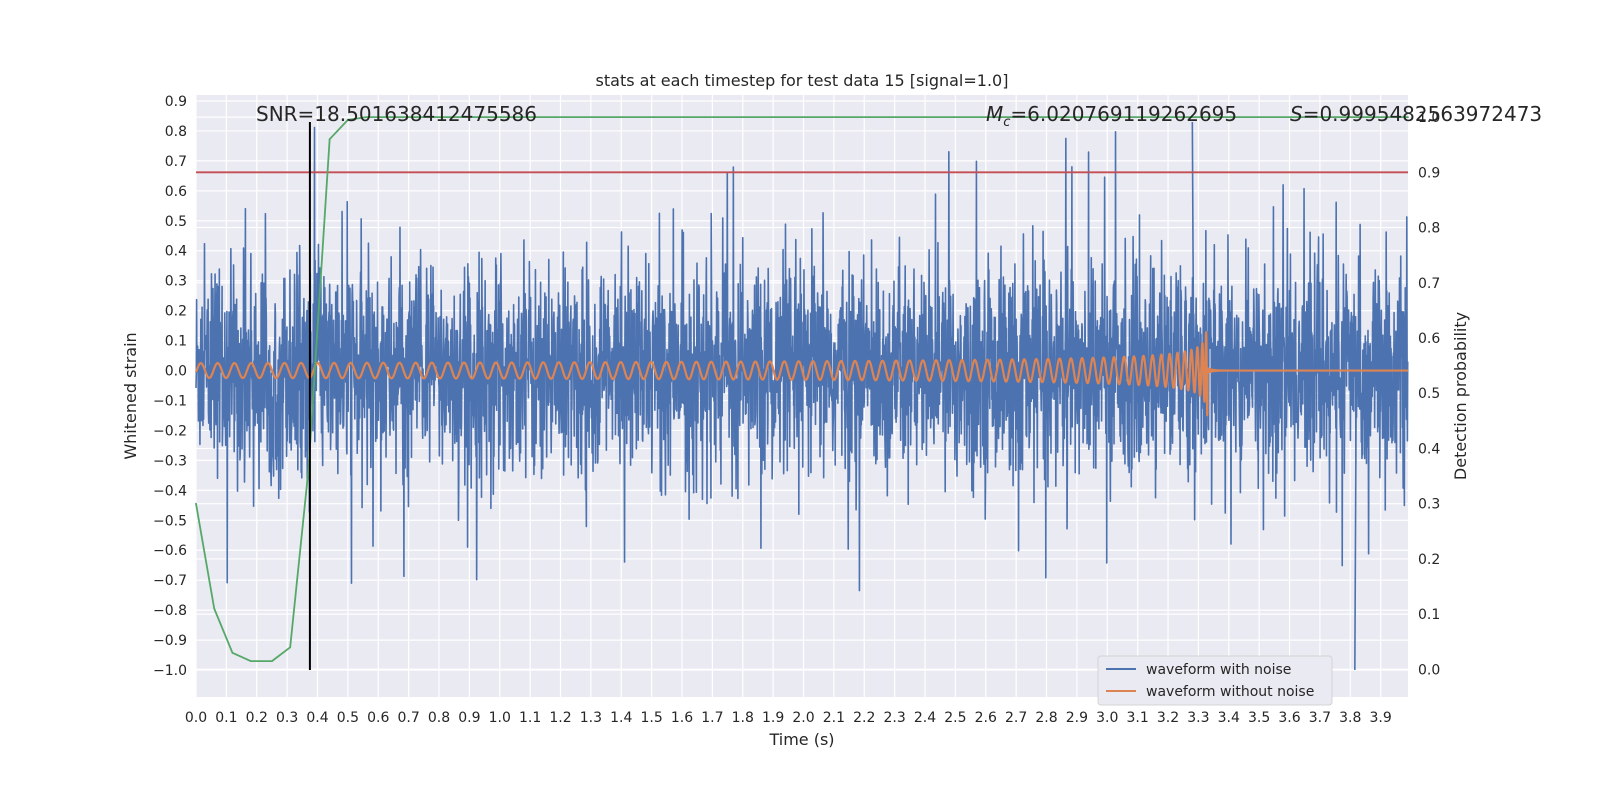 Image resolution: width=1600 pixels, height=800 pixels. I want to click on y-tick-label: 0.4, so click(176, 252).